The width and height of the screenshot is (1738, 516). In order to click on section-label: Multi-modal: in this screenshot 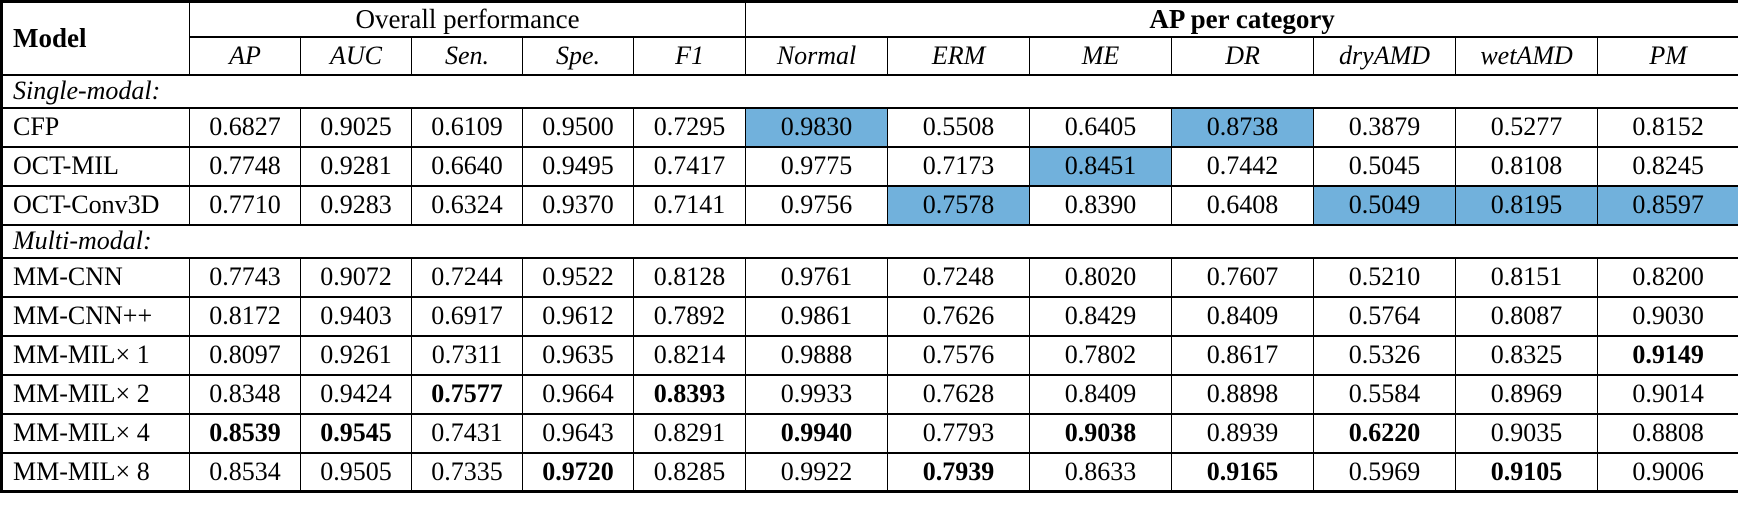, I will do `click(869, 241)`.